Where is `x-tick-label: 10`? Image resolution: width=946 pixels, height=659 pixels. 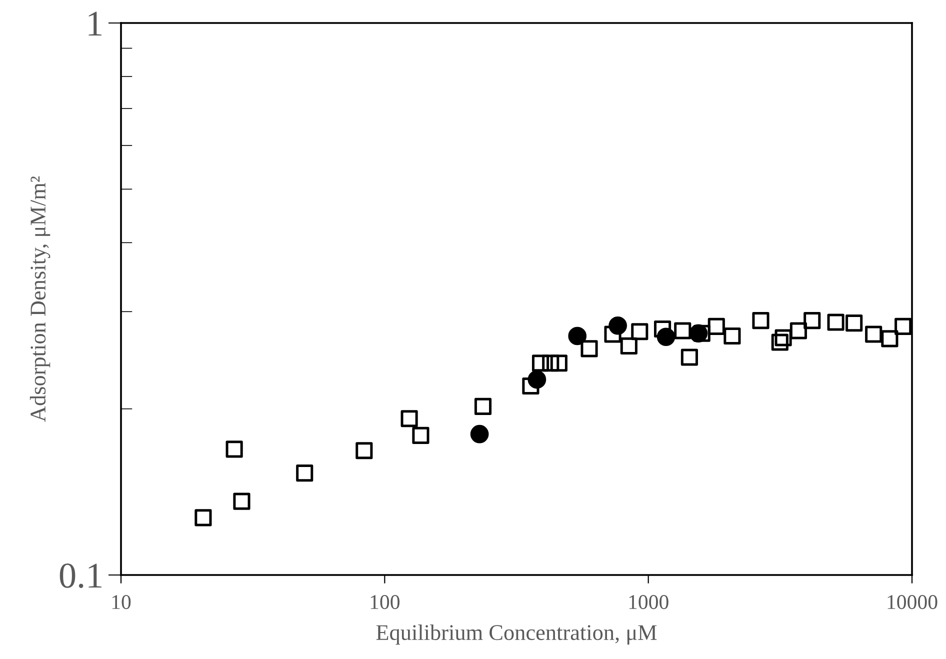
x-tick-label: 10 is located at coordinates (121, 602).